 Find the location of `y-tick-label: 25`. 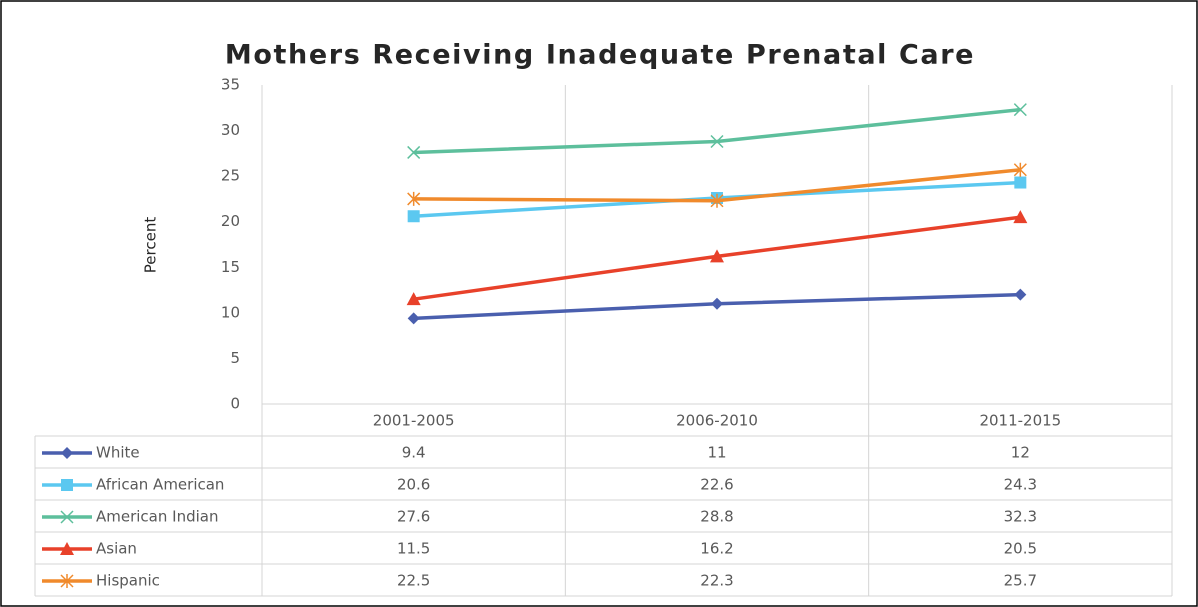

y-tick-label: 25 is located at coordinates (230, 176).